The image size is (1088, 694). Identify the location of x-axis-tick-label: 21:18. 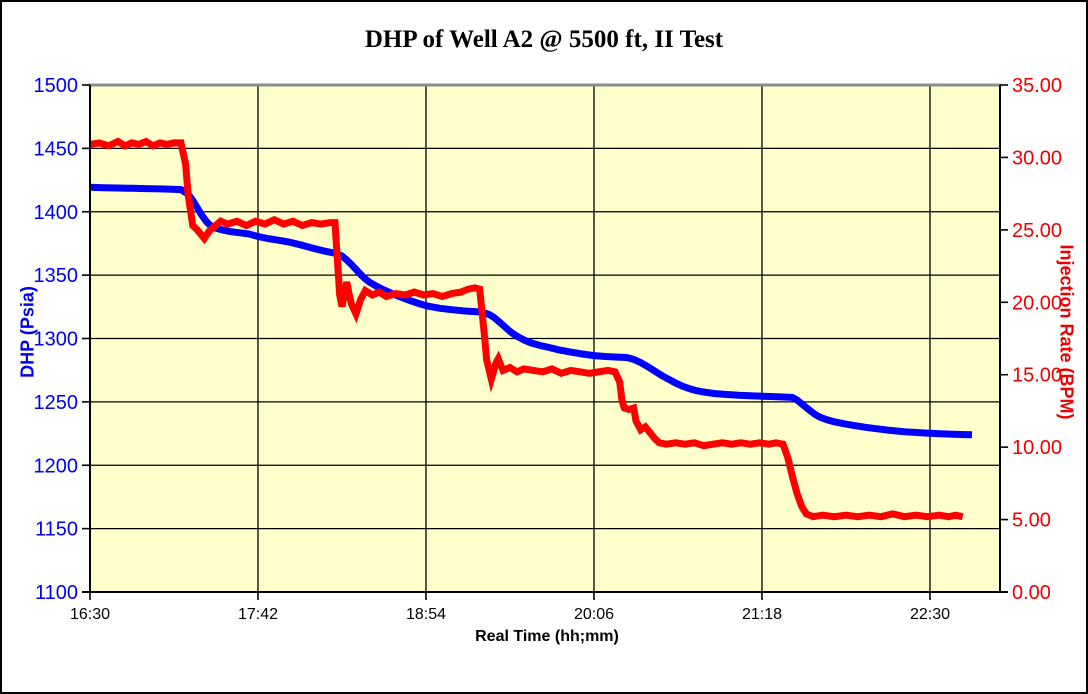
(762, 614).